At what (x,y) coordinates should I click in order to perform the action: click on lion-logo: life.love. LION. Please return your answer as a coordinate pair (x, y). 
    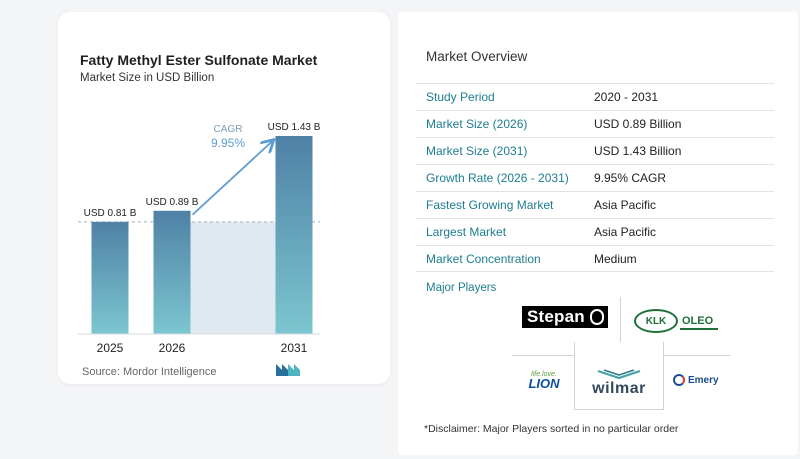
    Looking at the image, I should click on (544, 380).